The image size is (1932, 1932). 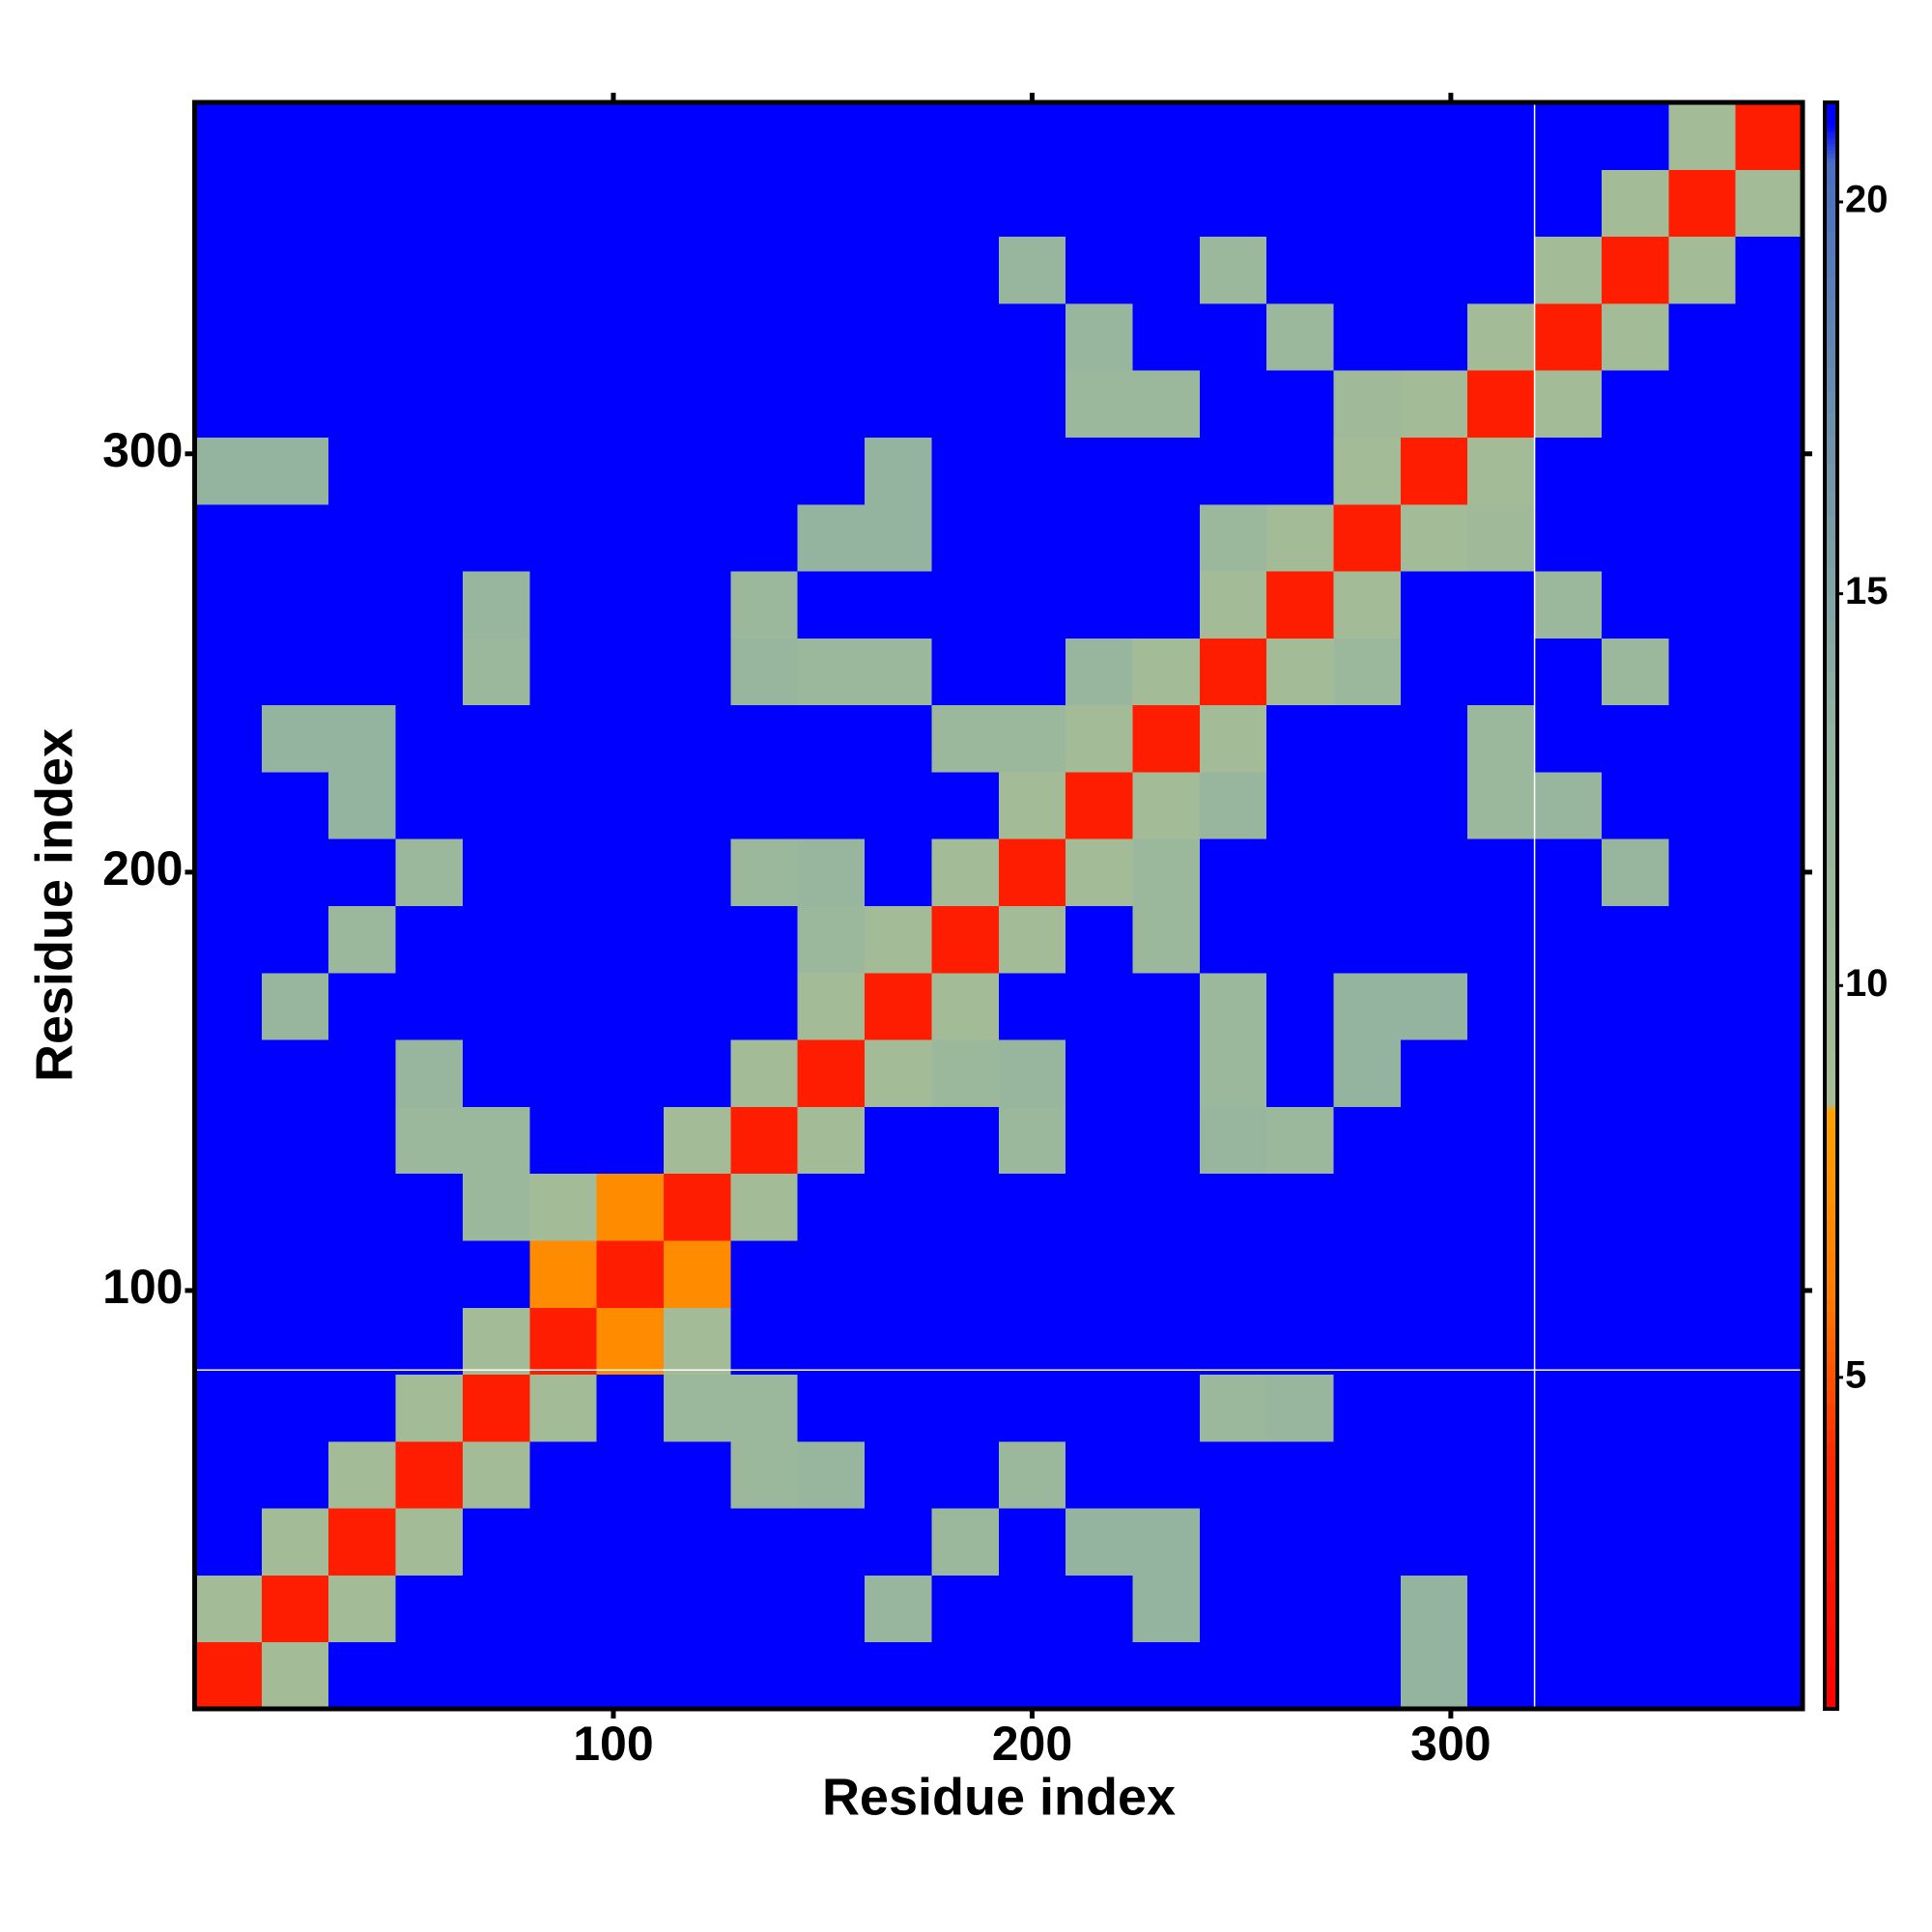 I want to click on x-tick-label: 300, so click(x=1450, y=1744).